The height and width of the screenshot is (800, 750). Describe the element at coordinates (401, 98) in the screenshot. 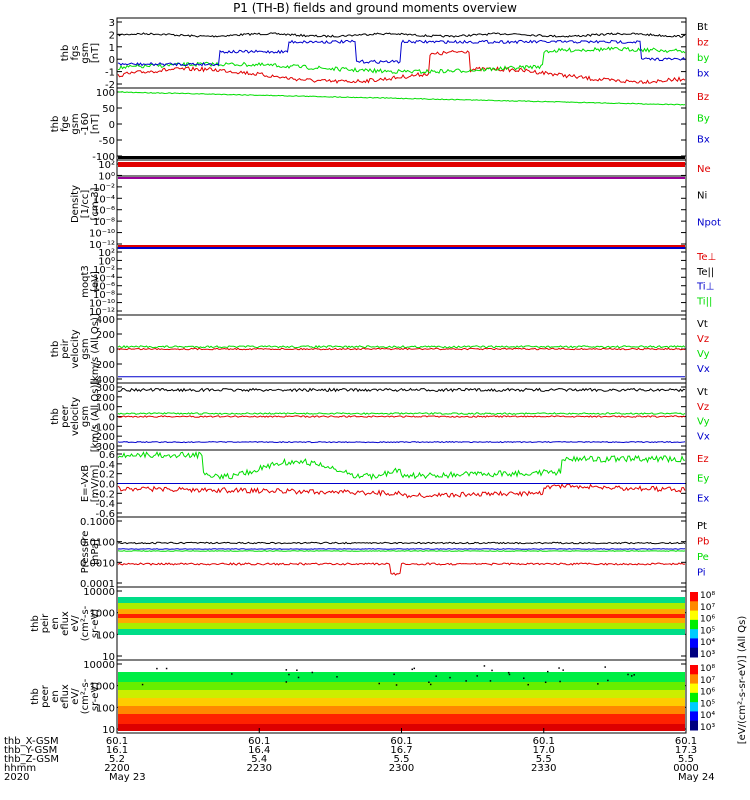

I see `series-By` at that location.